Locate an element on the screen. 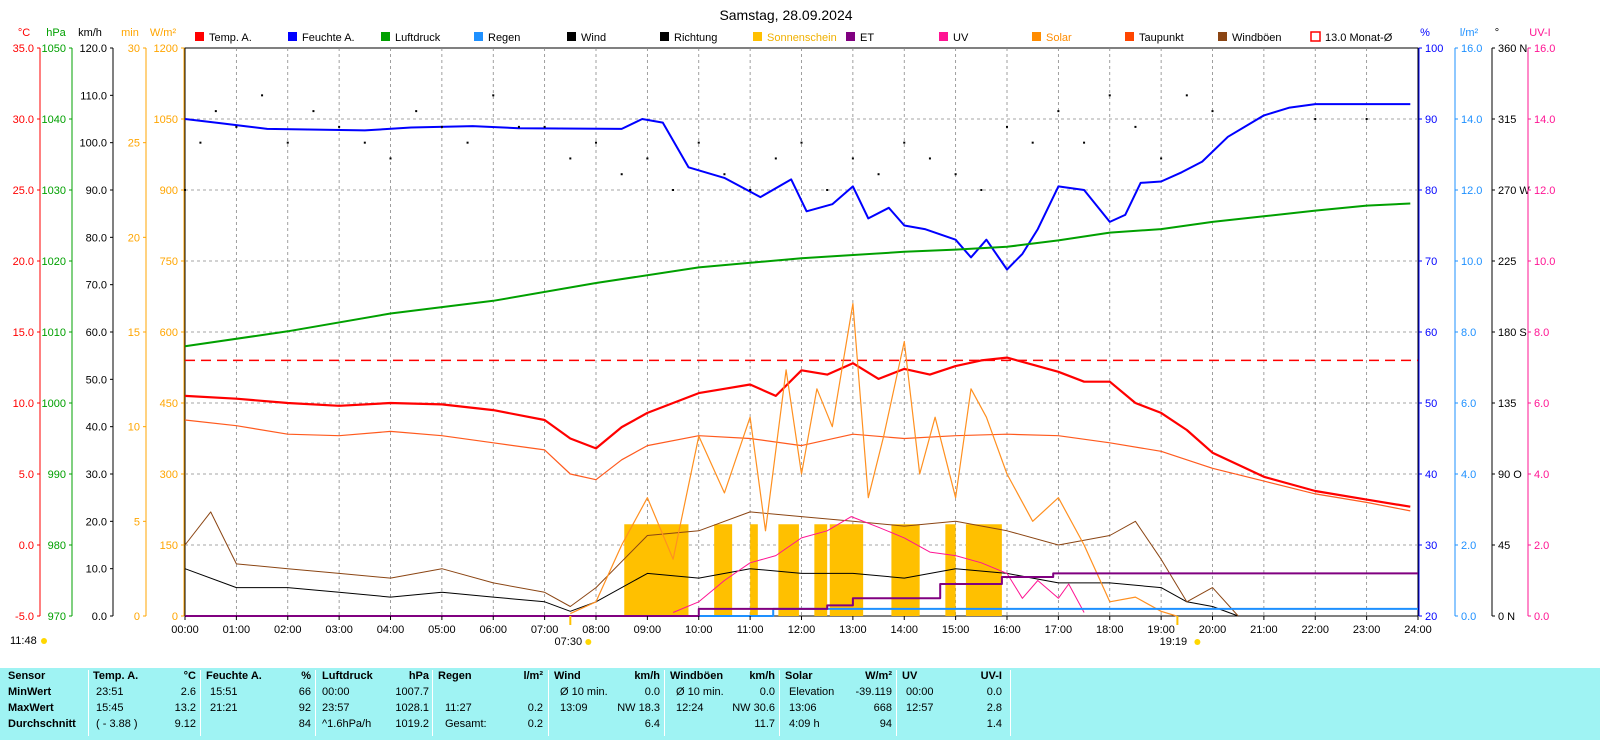 The image size is (1600, 740). stats-cell: 15:45 is located at coordinates (110, 708).